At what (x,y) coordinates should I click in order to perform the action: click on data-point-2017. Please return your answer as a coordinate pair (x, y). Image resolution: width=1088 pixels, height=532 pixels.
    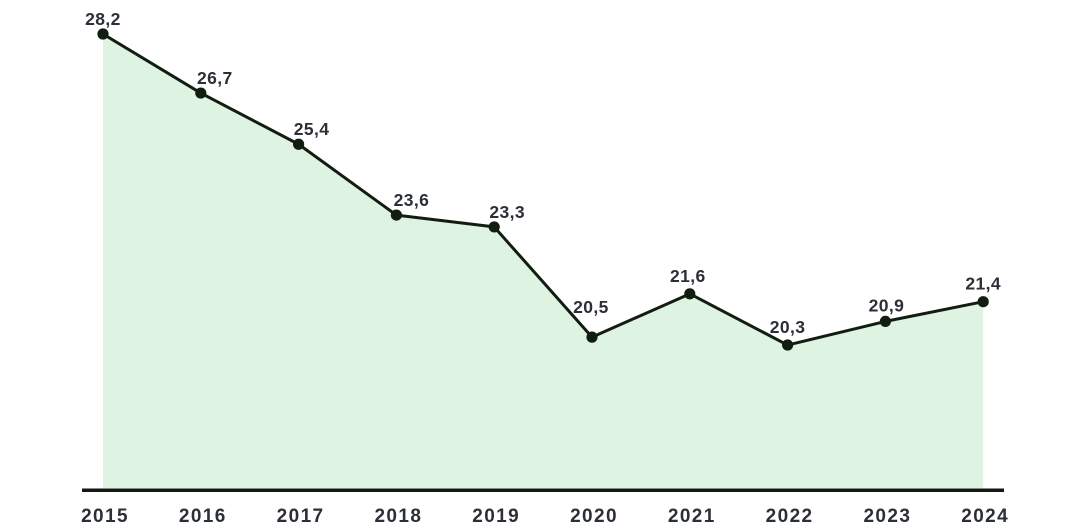
    Looking at the image, I should click on (299, 144).